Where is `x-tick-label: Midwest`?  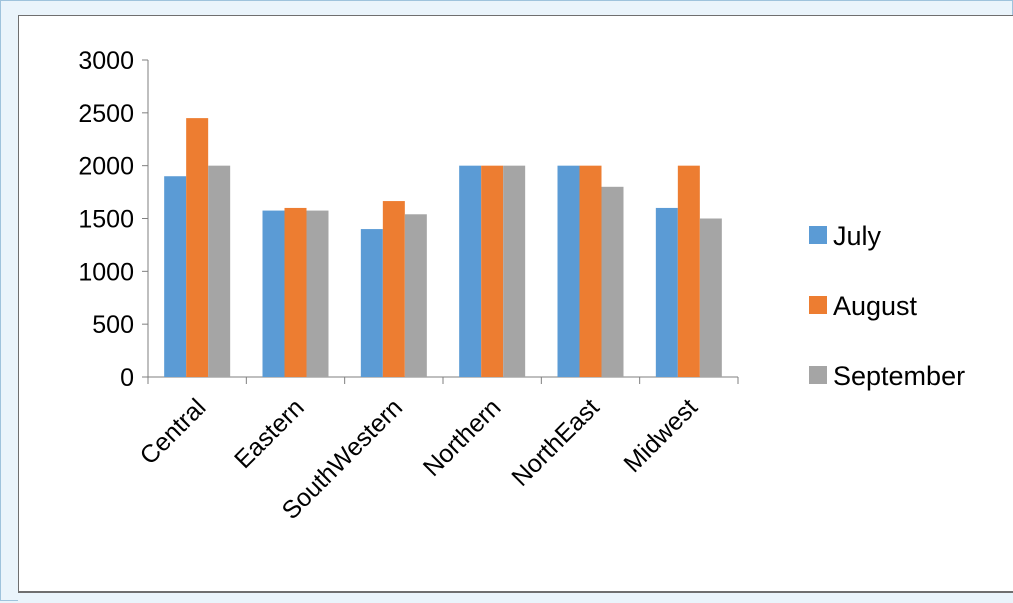 x-tick-label: Midwest is located at coordinates (660, 435).